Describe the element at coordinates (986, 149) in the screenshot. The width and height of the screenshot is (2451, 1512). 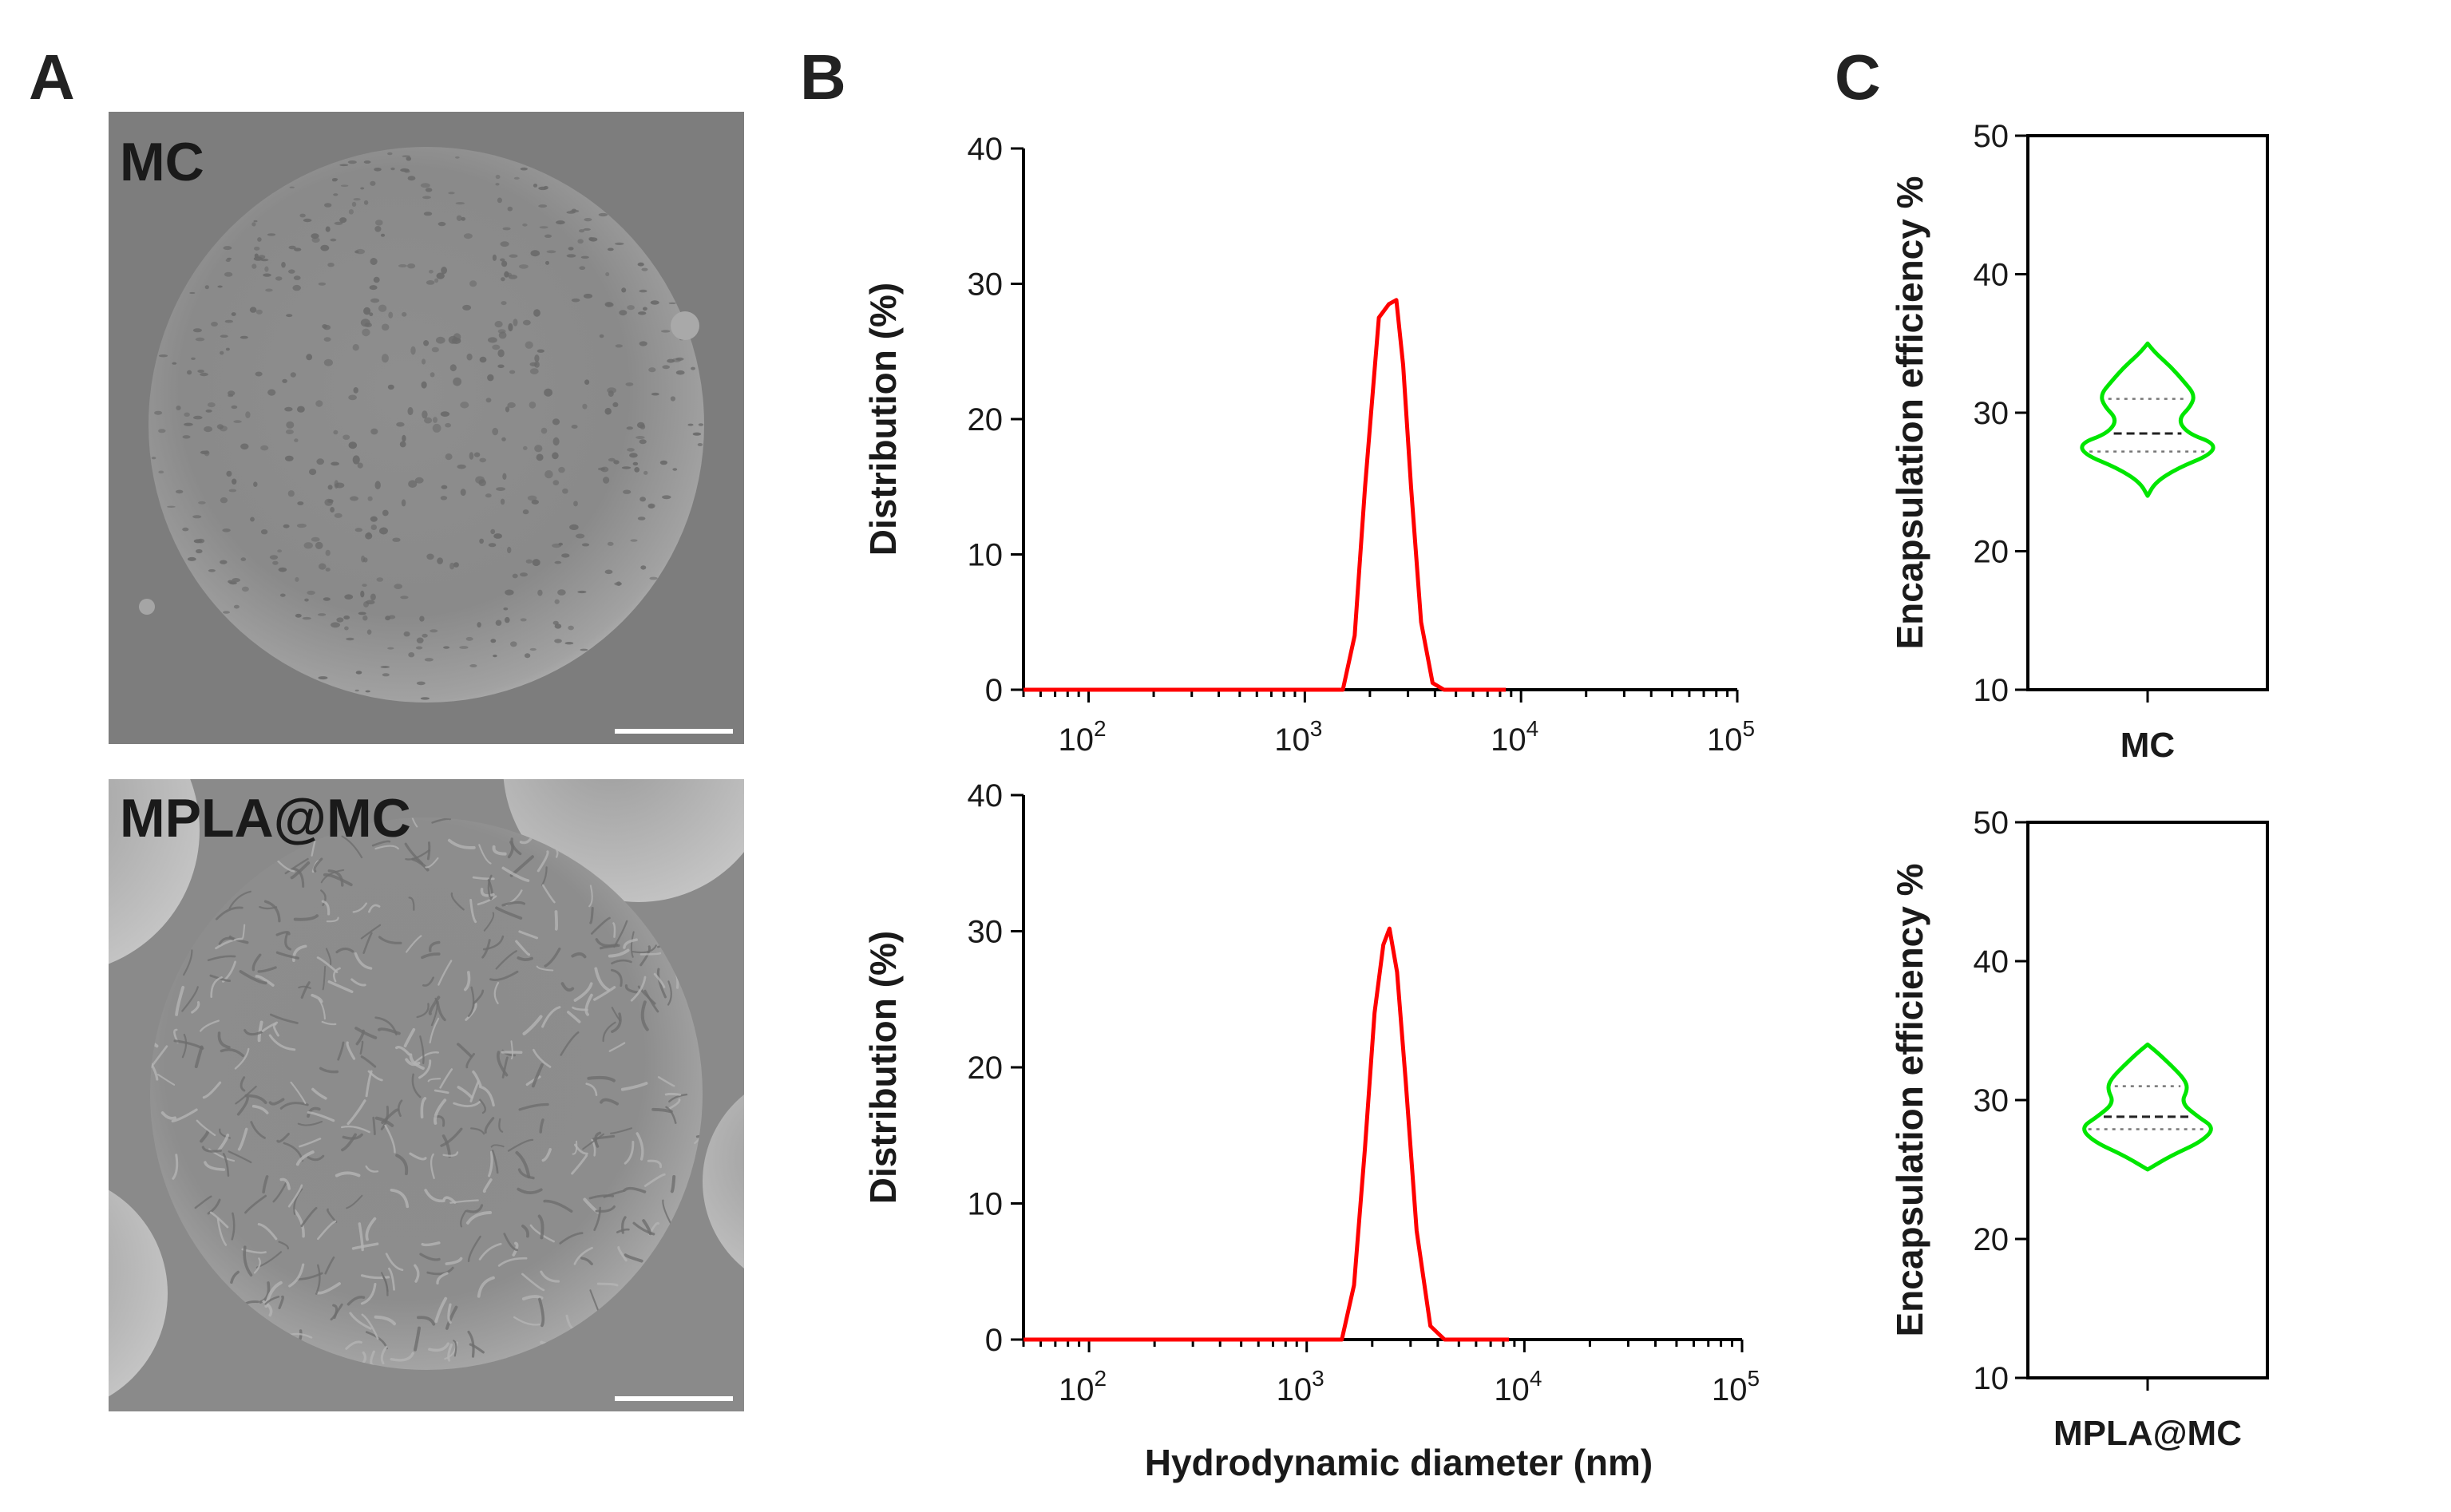
I see `y-tick-label: 40` at that location.